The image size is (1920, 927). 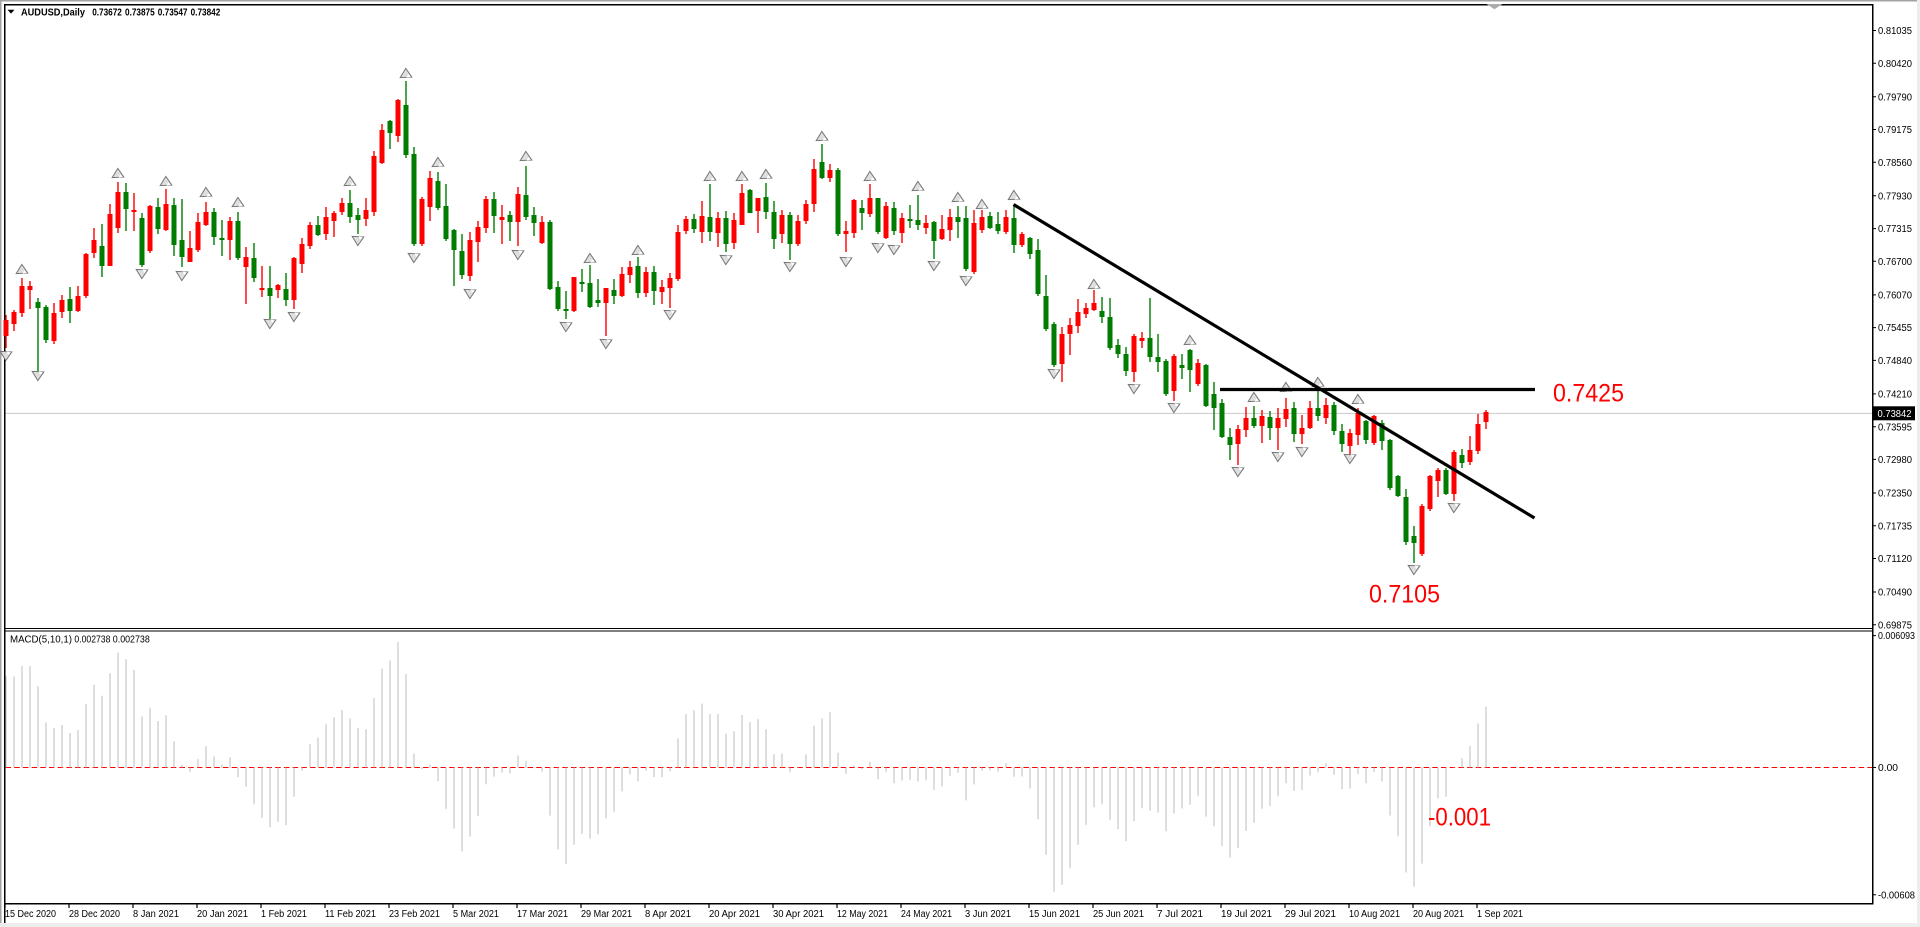 I want to click on svg-text: 20 Jan 2021, so click(x=222, y=914).